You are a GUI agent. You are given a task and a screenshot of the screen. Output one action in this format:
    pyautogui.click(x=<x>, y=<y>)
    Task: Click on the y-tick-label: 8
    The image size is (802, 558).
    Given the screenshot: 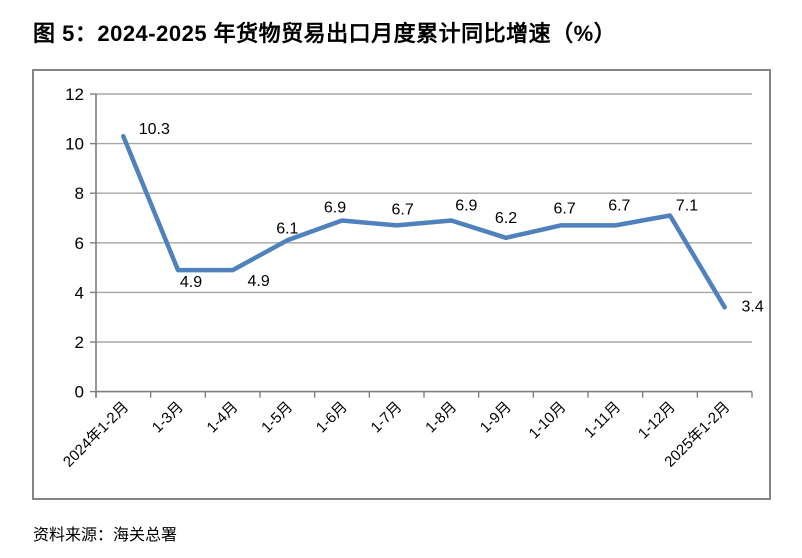 What is the action you would take?
    pyautogui.click(x=79, y=193)
    